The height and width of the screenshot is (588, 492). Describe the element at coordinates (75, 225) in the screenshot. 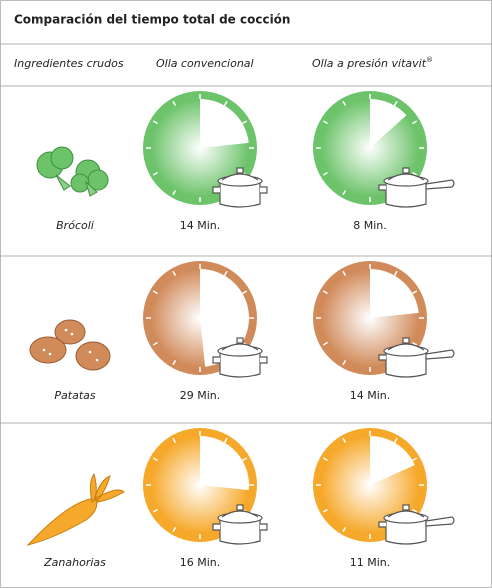

I see `ingredient-label: Brócoli` at that location.